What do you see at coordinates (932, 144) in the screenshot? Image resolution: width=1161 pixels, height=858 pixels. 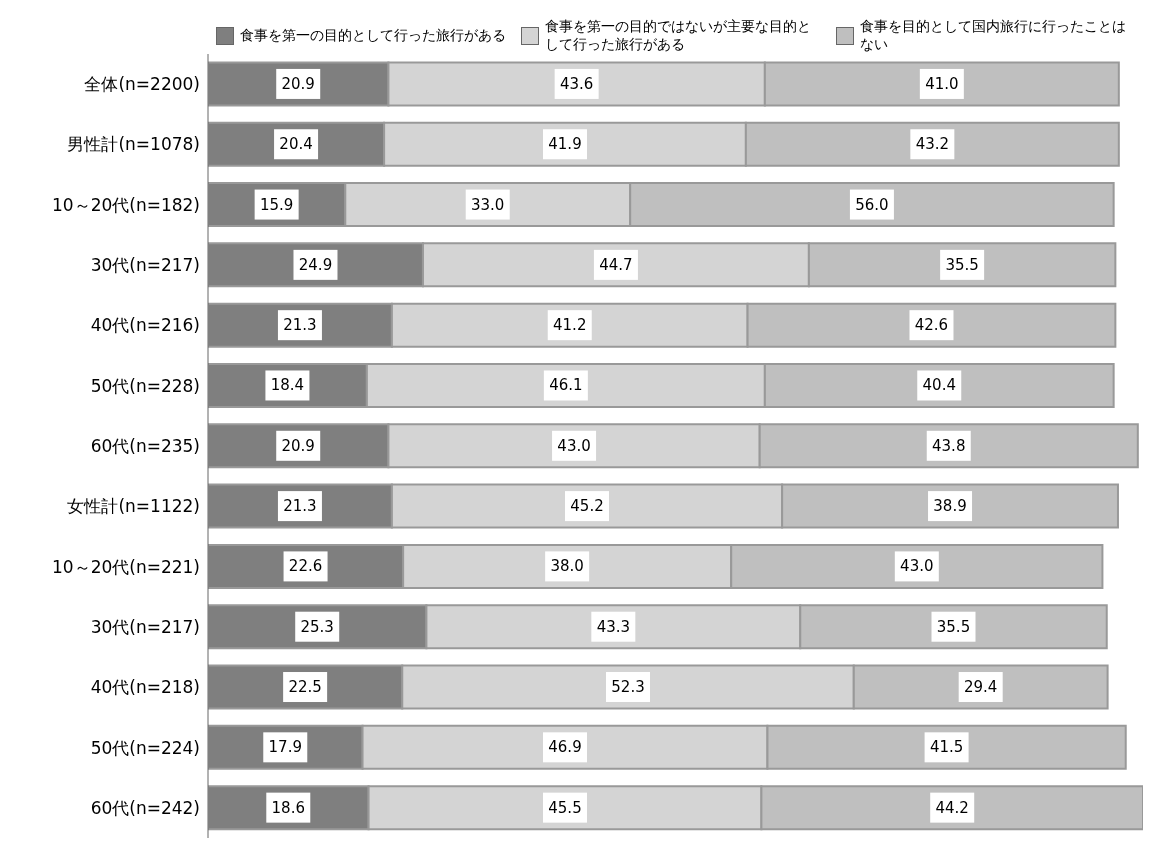 I see `data-label: 43.2` at bounding box center [932, 144].